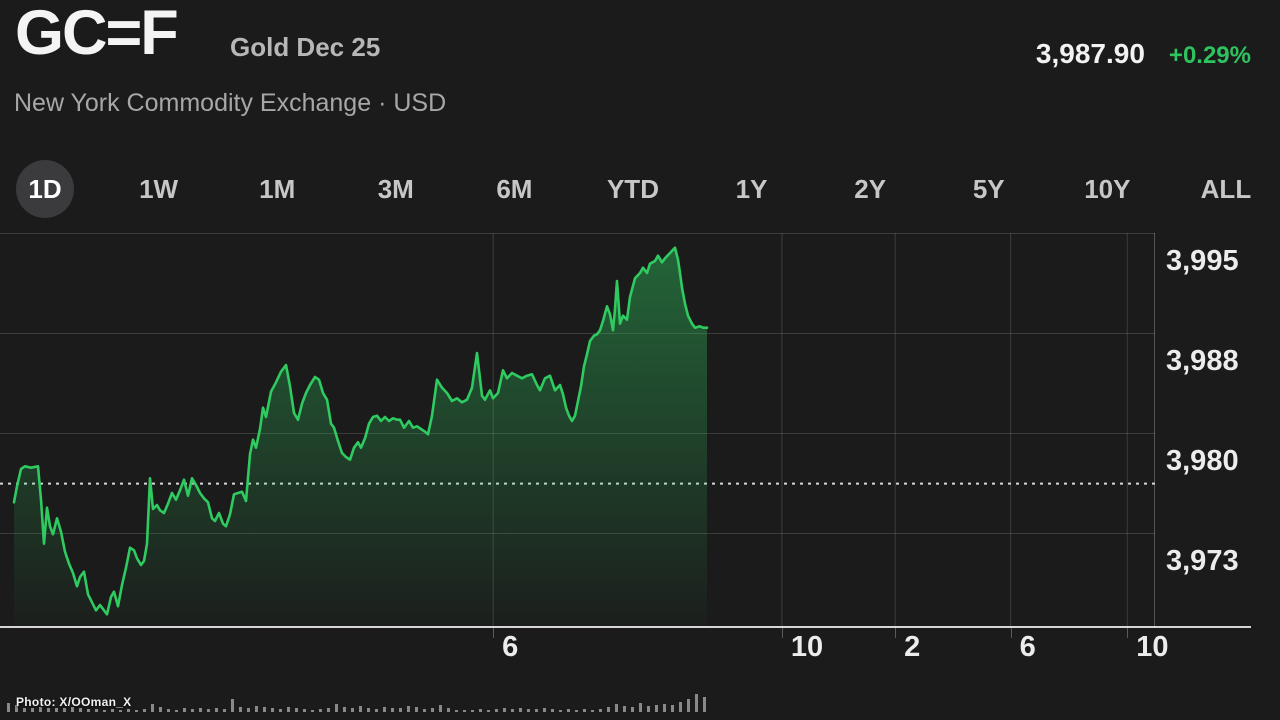 Image resolution: width=1280 pixels, height=720 pixels. I want to click on range-tab-6m: 6M, so click(514, 188).